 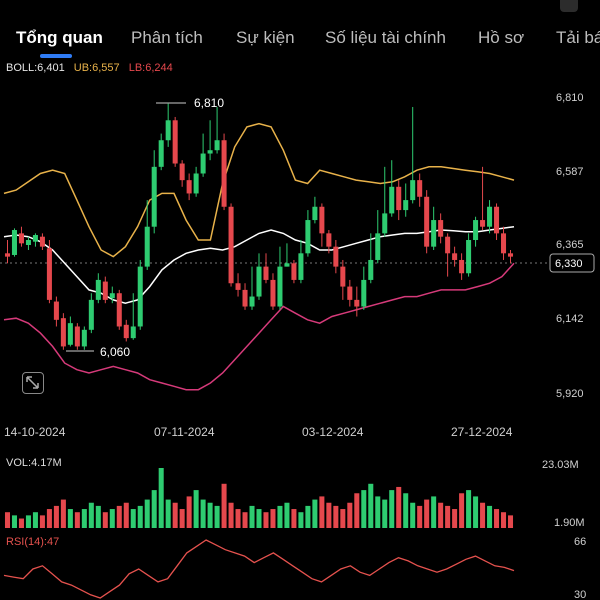 What do you see at coordinates (34, 463) in the screenshot?
I see `volume-label: VOL:4.17M` at bounding box center [34, 463].